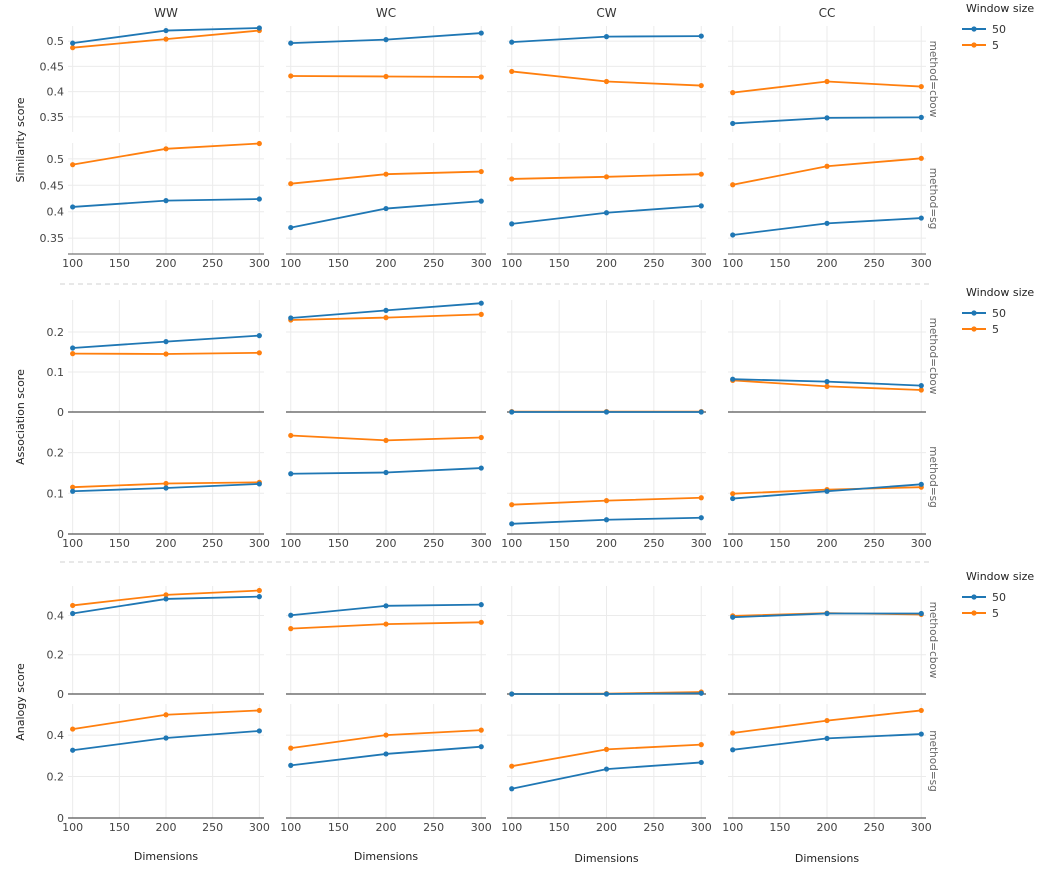 This screenshot has width=1048, height=874. What do you see at coordinates (20, 702) in the screenshot?
I see `y-axis-title-2: Analogy score` at bounding box center [20, 702].